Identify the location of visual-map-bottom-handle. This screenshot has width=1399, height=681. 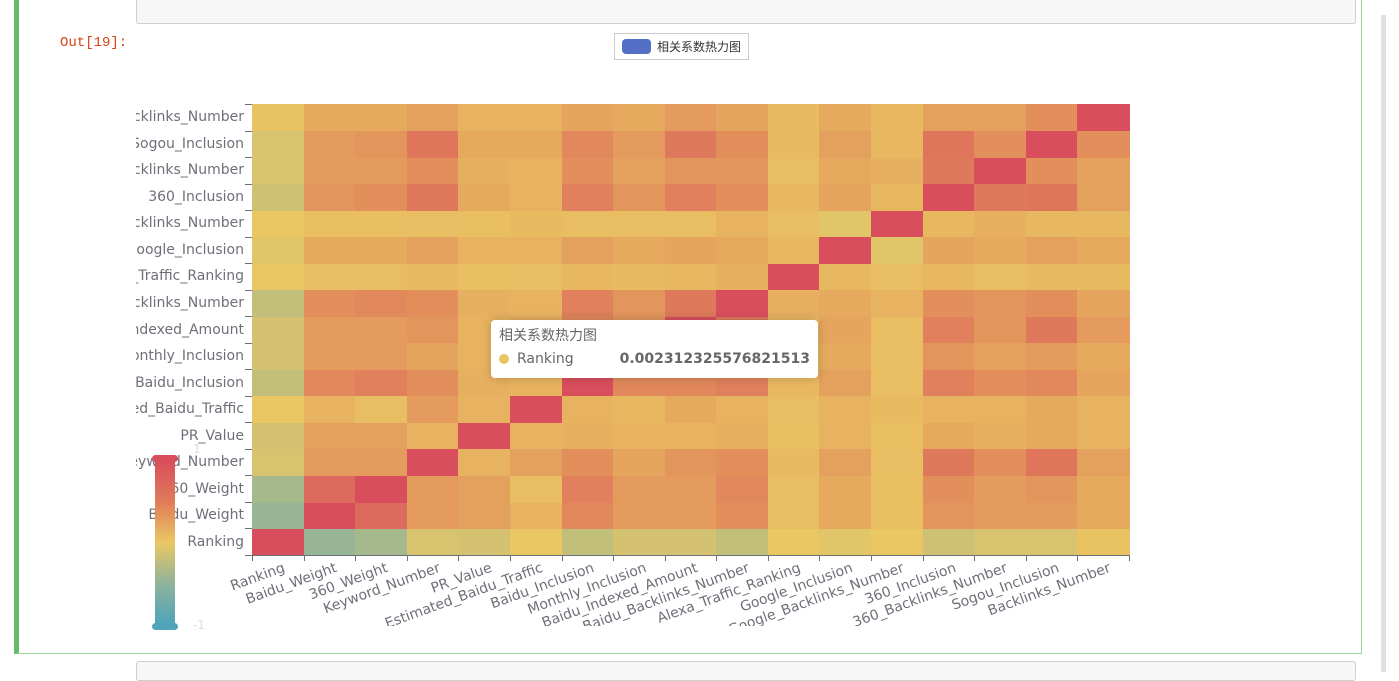
(165, 626).